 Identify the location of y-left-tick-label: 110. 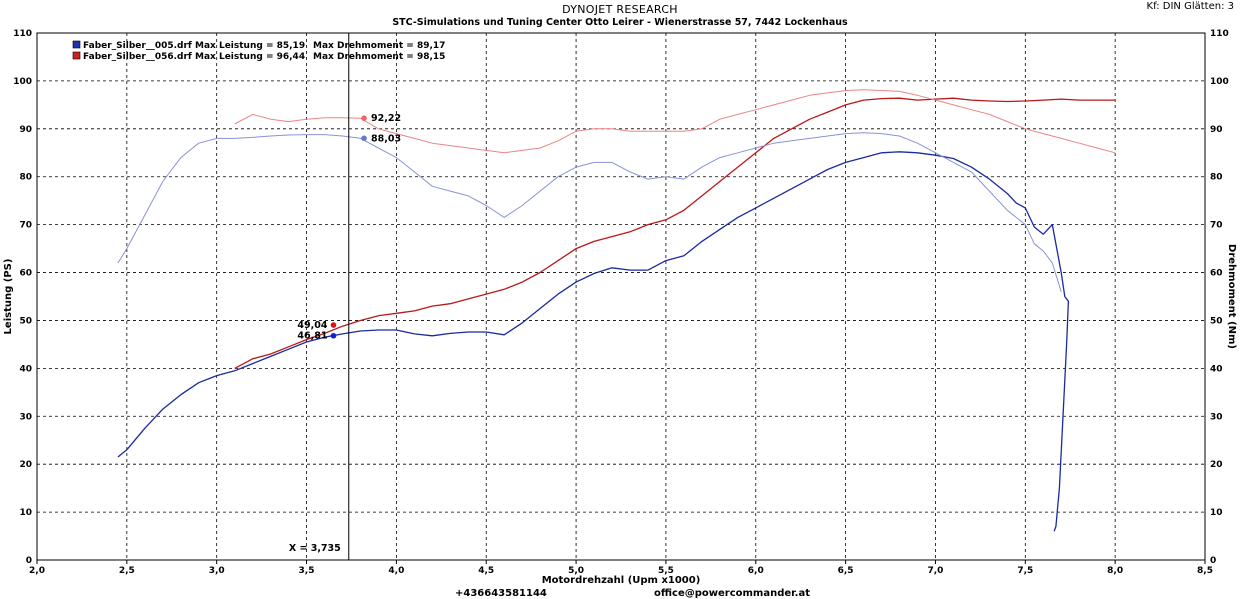
(22, 34).